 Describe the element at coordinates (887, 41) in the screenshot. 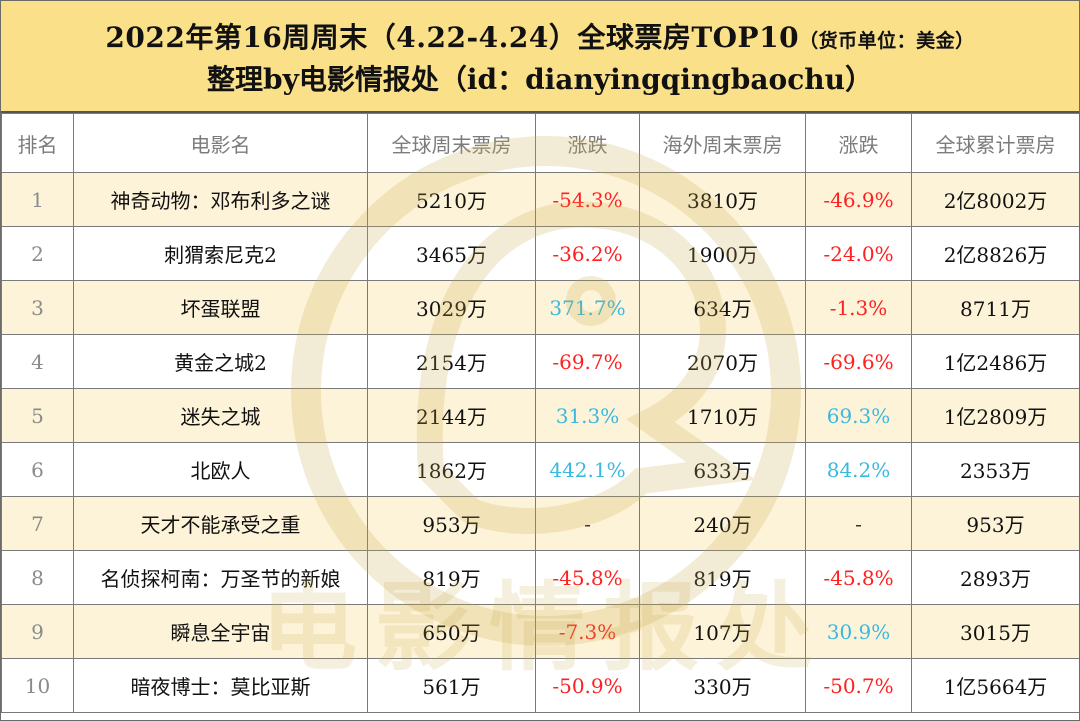

I see `currency-unit-note: （货币单位：美金）` at that location.